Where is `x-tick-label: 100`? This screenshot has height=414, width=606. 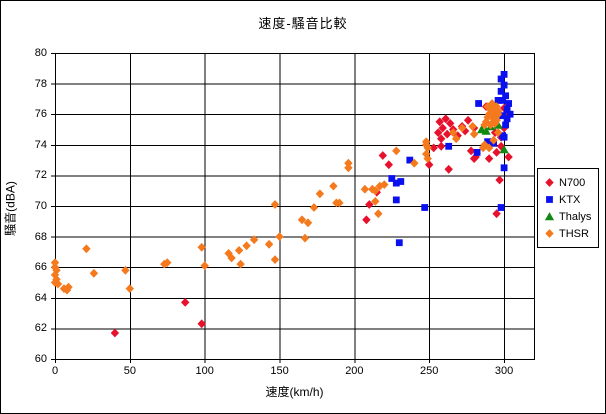 x-tick-label: 100 is located at coordinates (204, 371).